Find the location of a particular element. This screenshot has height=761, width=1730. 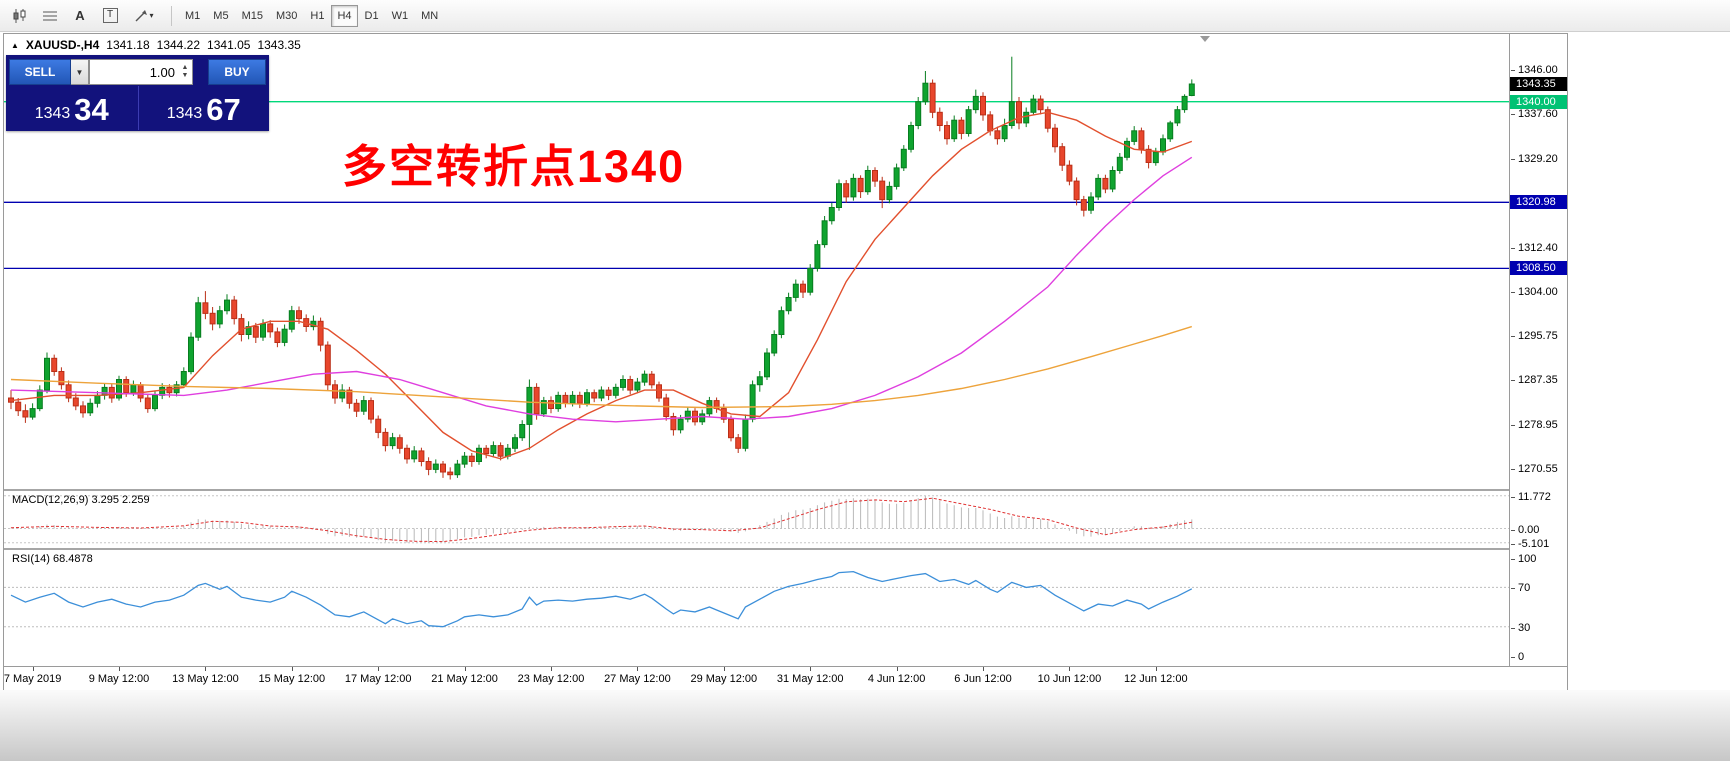

candlestick-tool-icon is located at coordinates (20, 16).